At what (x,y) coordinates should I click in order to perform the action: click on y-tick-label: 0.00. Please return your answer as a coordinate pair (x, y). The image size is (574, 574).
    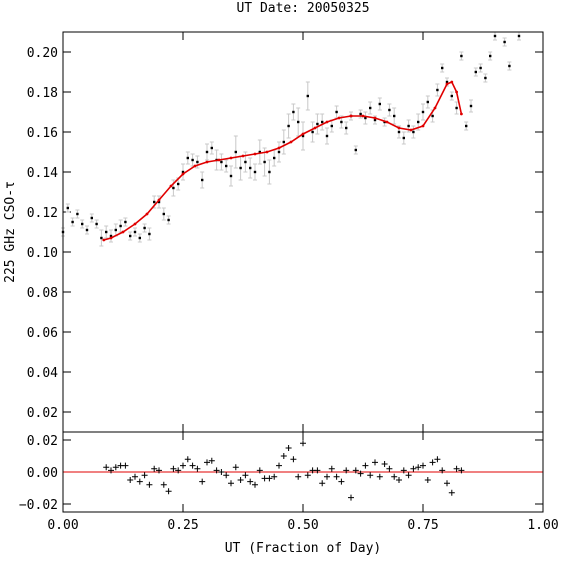
    Looking at the image, I should click on (42, 473).